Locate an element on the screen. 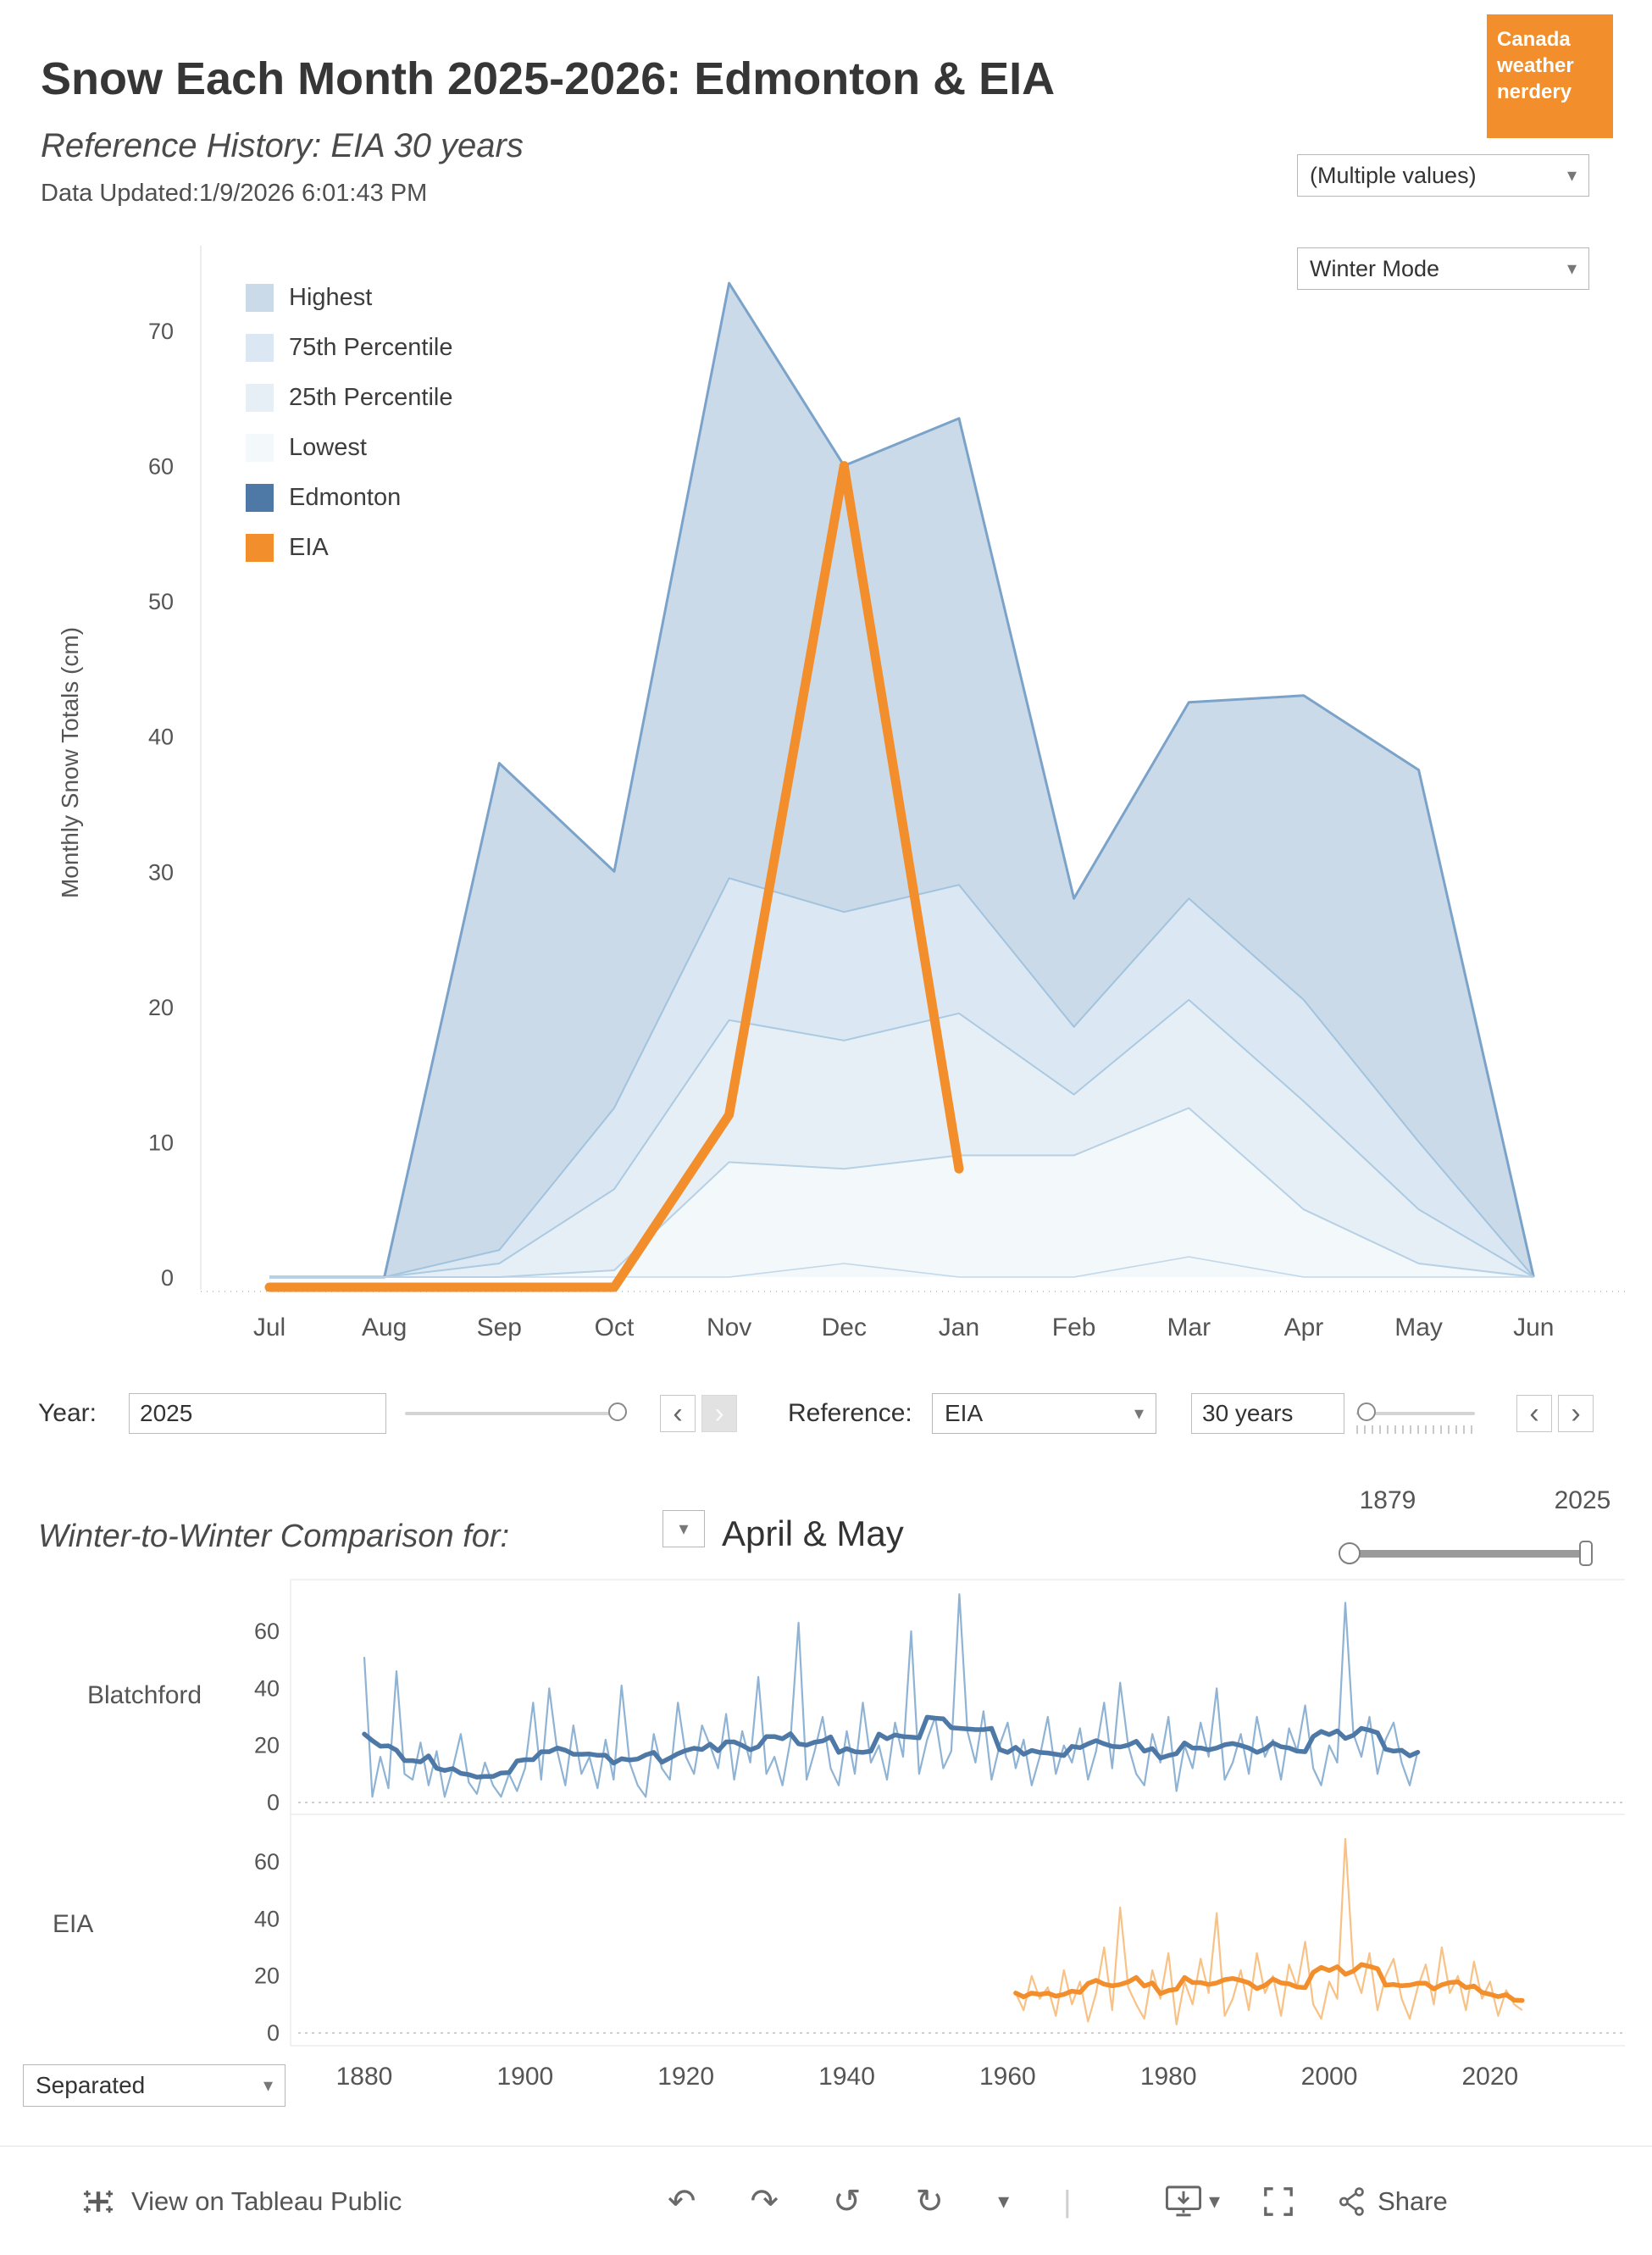 Image resolution: width=1652 pixels, height=2255 pixels. year-slider-knob is located at coordinates (617, 1411).